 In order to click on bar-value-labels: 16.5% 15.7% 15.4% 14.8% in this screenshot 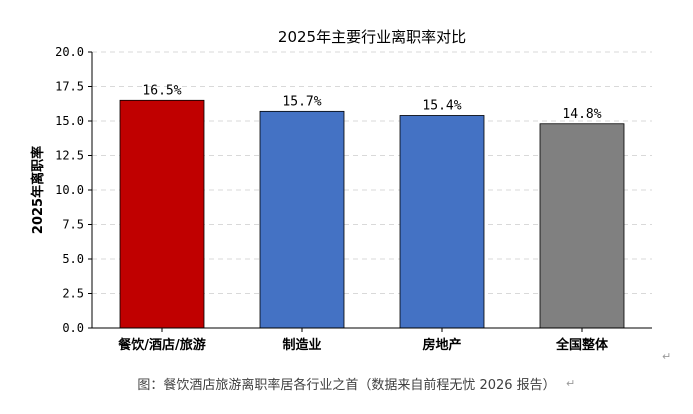, I will do `click(371, 102)`.